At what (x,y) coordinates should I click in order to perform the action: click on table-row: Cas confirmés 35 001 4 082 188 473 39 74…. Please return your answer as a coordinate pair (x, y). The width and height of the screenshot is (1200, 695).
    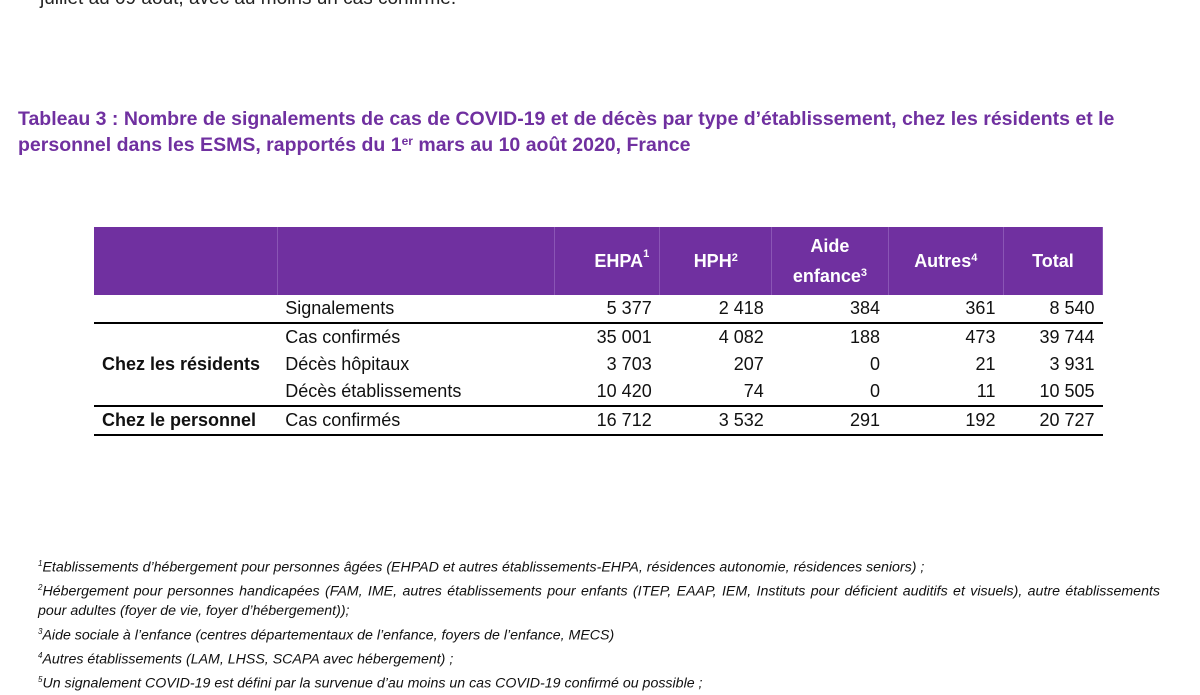
    Looking at the image, I should click on (598, 336).